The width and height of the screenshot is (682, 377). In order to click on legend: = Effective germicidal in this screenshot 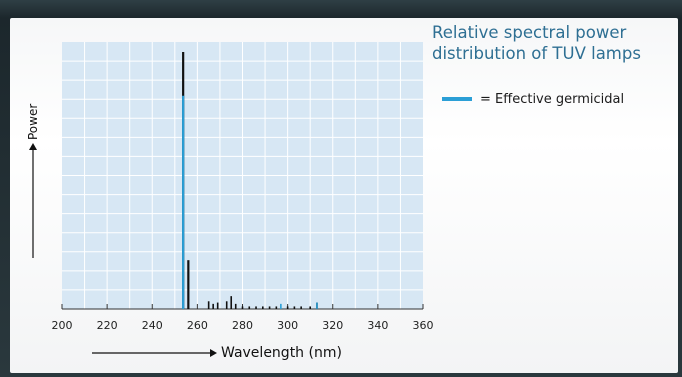, I will do `click(533, 99)`.